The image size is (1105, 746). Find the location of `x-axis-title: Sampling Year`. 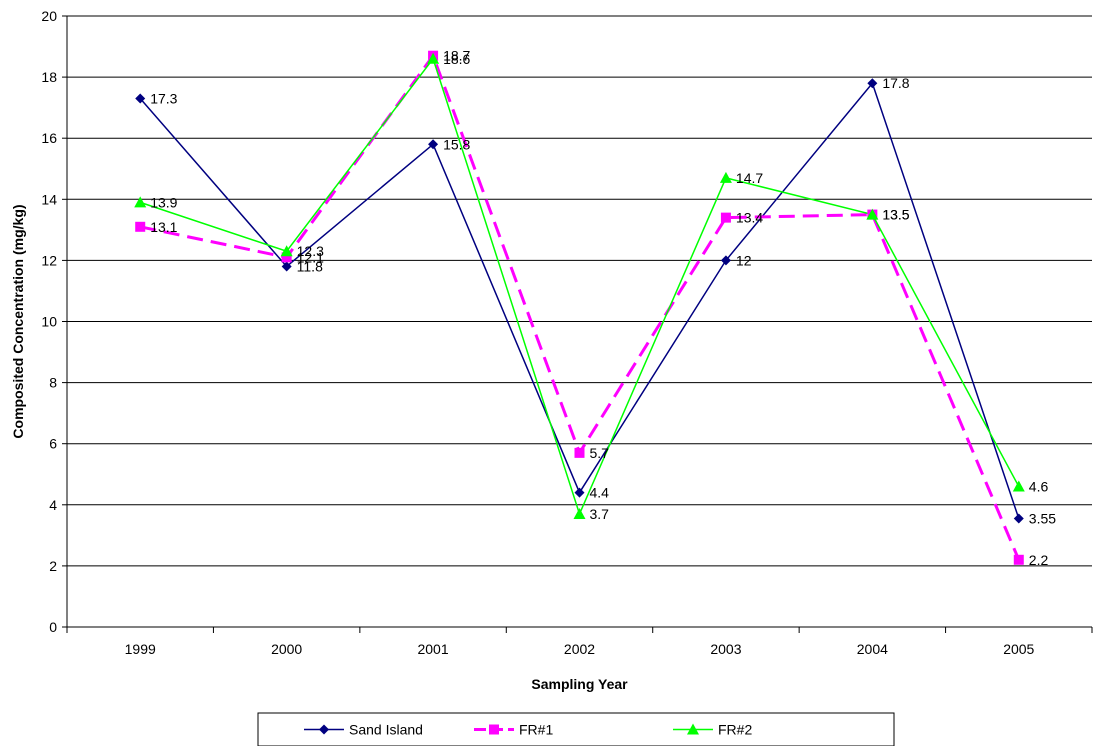

x-axis-title: Sampling Year is located at coordinates (579, 684).